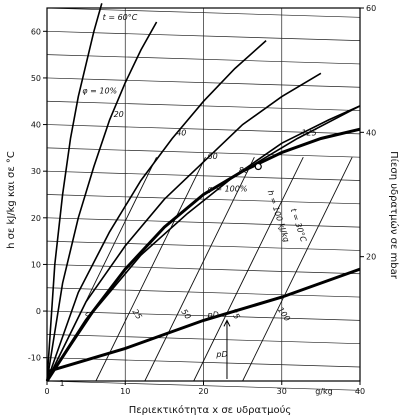 The width and height of the screenshot is (403, 420). Describe the element at coordinates (88, 314) in the screenshot. I see `isenthalpe-label: 0` at that location.